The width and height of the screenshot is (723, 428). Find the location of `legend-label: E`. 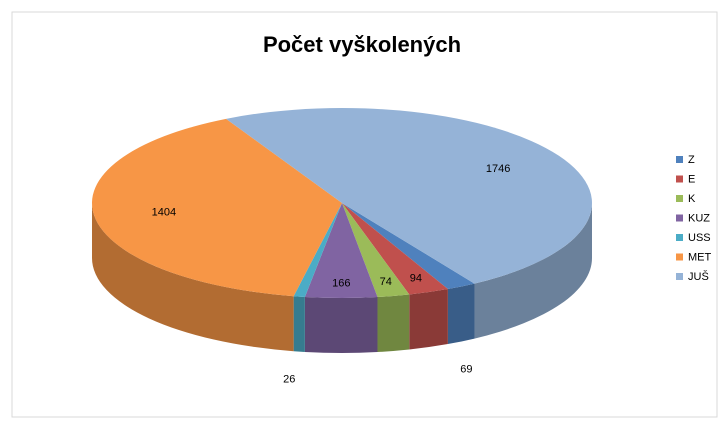

legend-label: E is located at coordinates (691, 179).